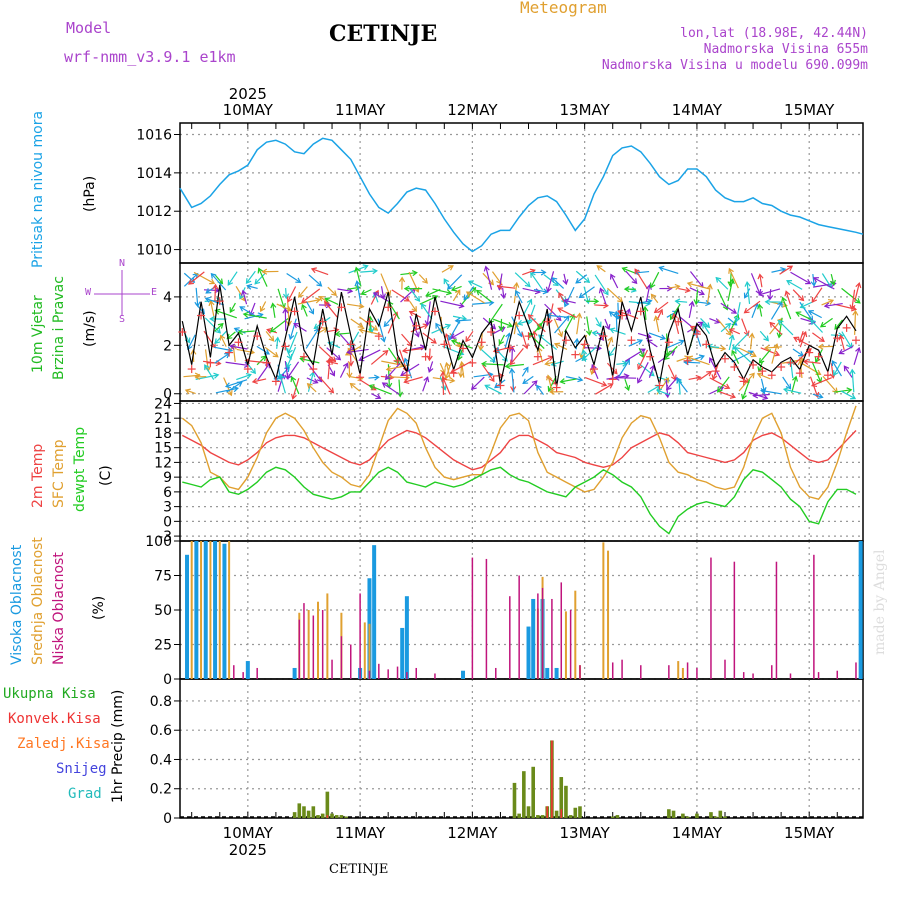  I want to click on y-tick-label: 0, so click(167, 395).